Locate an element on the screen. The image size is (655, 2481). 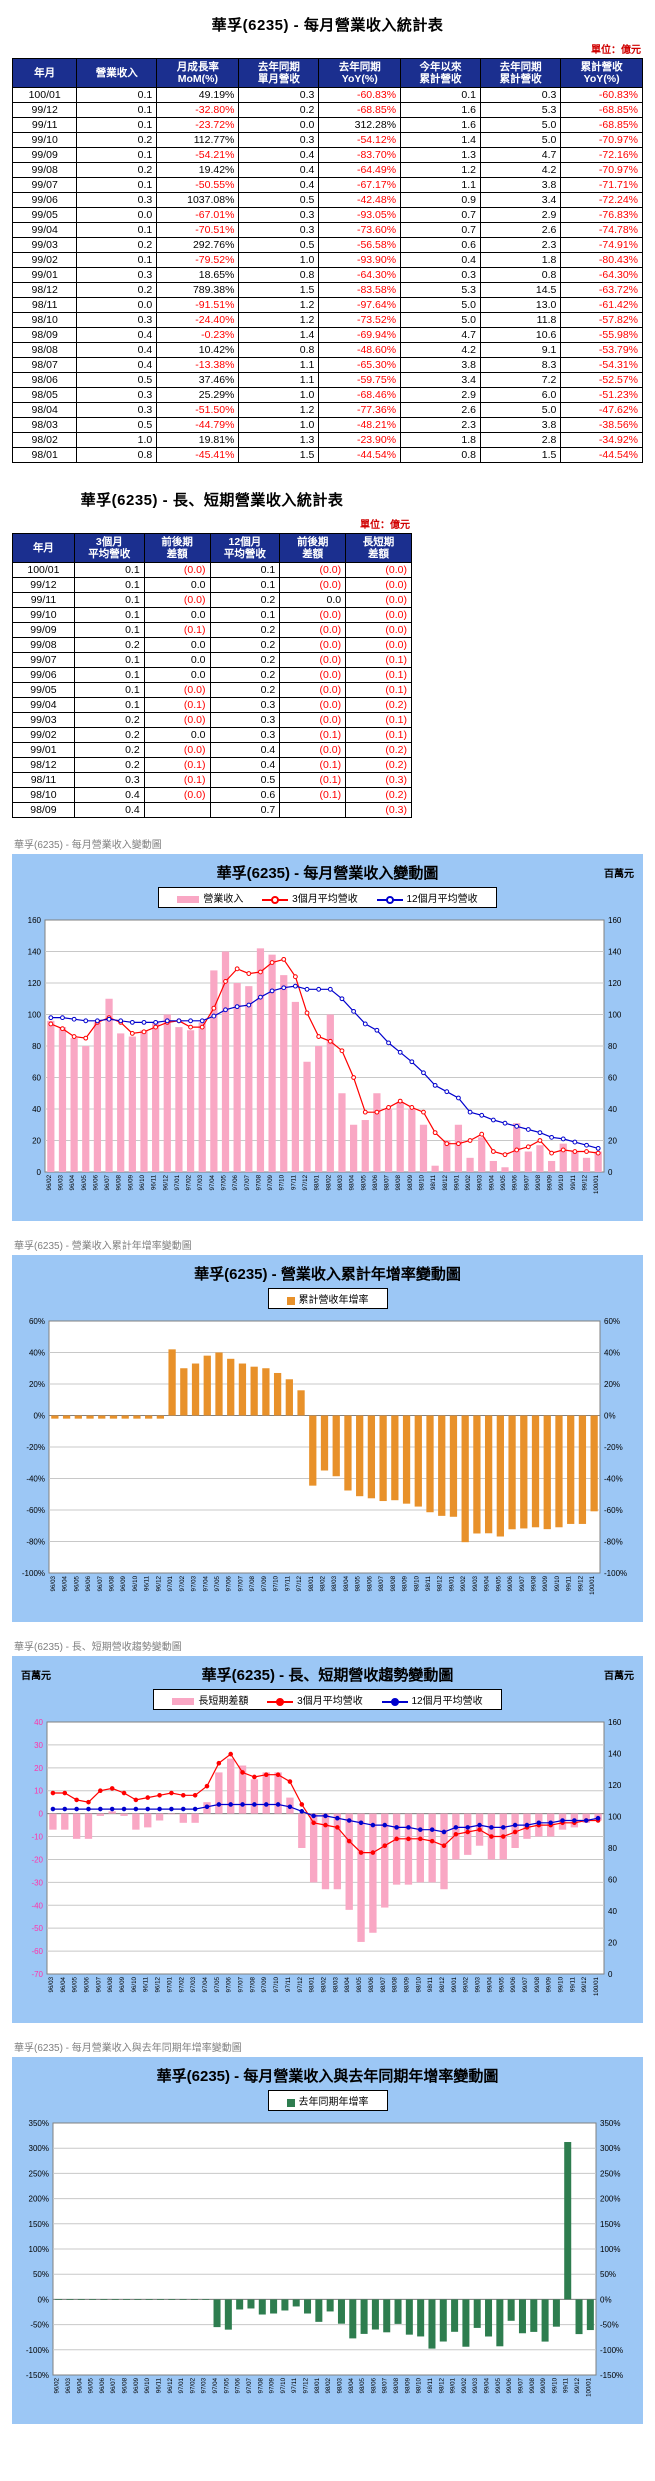
legend-item-cumulative-yoy: 累計營收年增率 is located at coordinates (327, 1299).